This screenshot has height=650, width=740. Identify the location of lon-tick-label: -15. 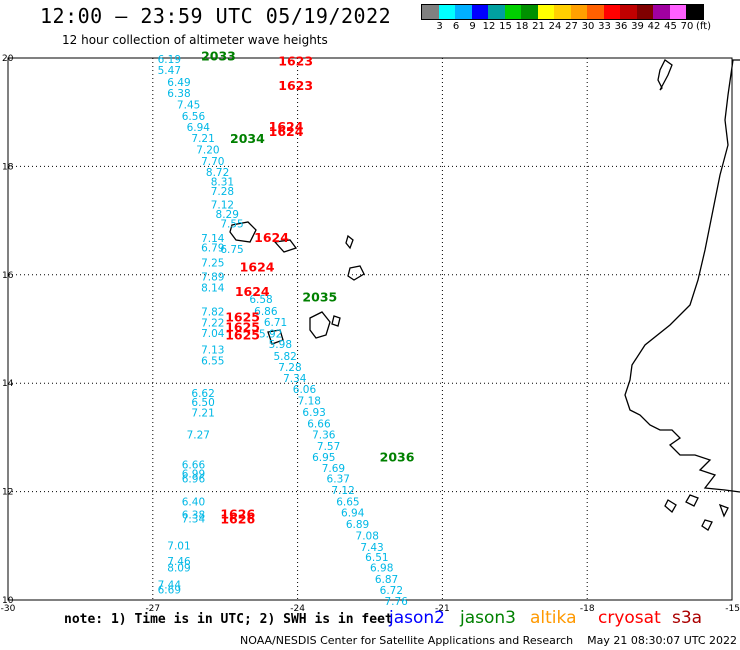
(732, 609).